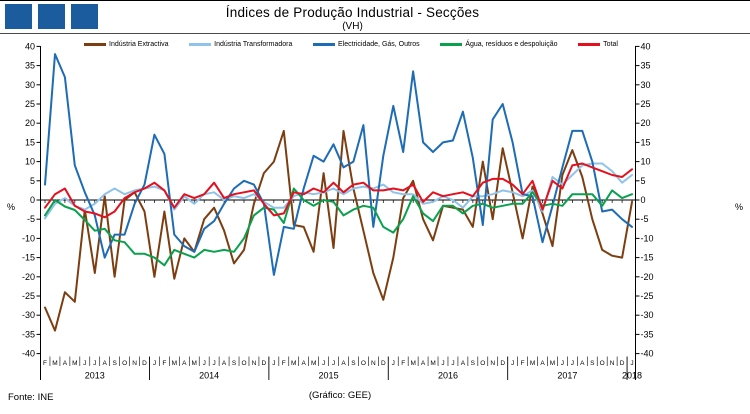 The image size is (750, 414). I want to click on legend-swatch-electricidade, so click(323, 44).